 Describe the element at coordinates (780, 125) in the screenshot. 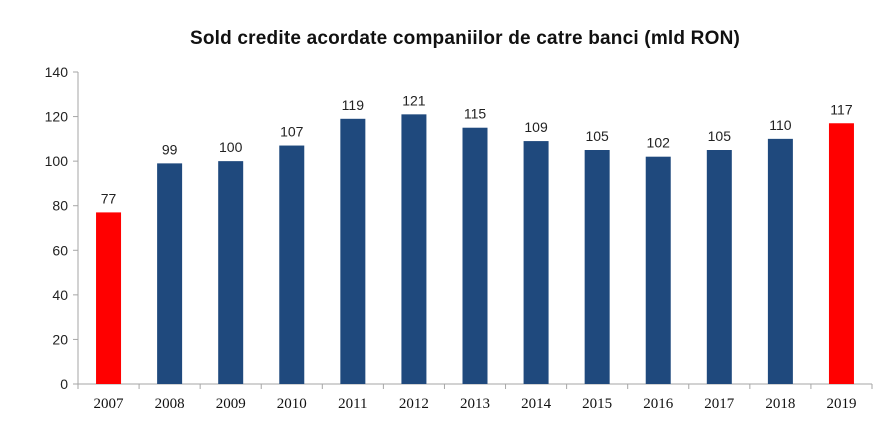

I see `data-label-2018: 110` at that location.